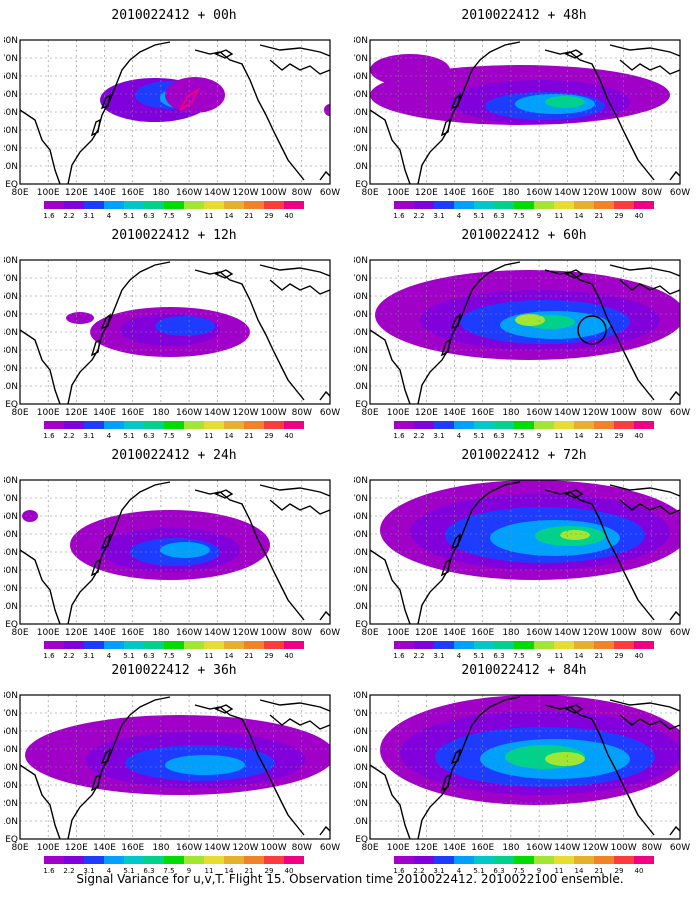  Describe the element at coordinates (174, 670) in the screenshot. I see `panel-title: 2010022412 + 36h` at that location.